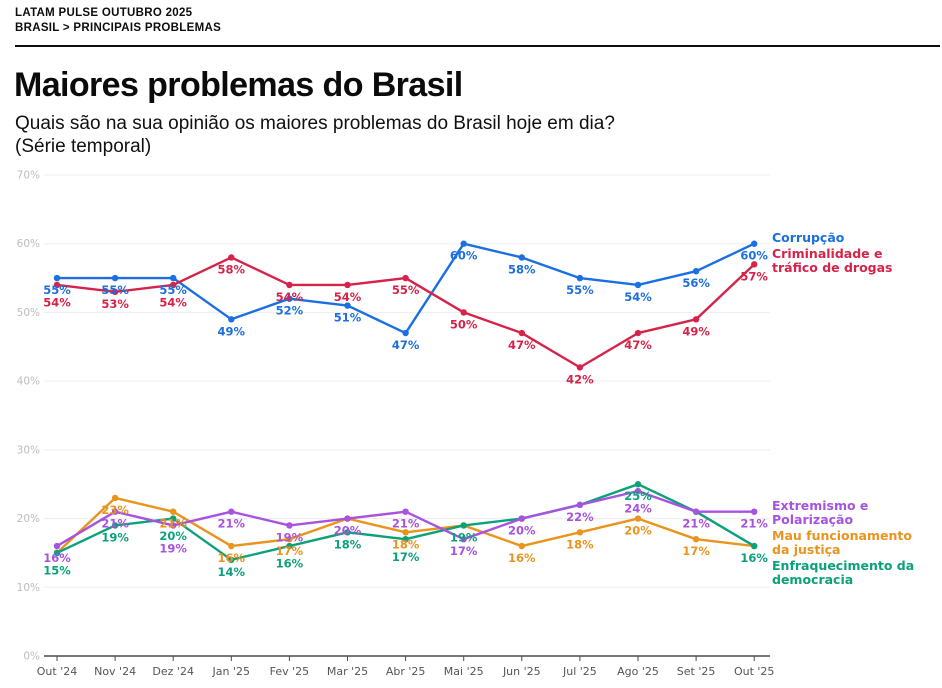 The image size is (942, 688). Describe the element at coordinates (28, 382) in the screenshot. I see `svg-text: 40%` at that location.